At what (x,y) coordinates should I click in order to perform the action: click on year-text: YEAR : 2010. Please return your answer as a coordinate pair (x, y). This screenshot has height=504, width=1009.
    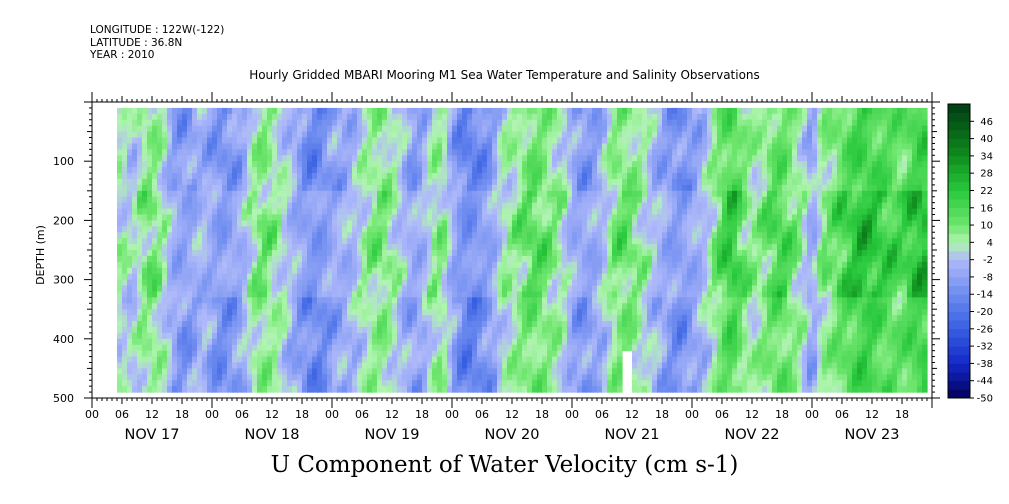
    Looking at the image, I should click on (122, 55).